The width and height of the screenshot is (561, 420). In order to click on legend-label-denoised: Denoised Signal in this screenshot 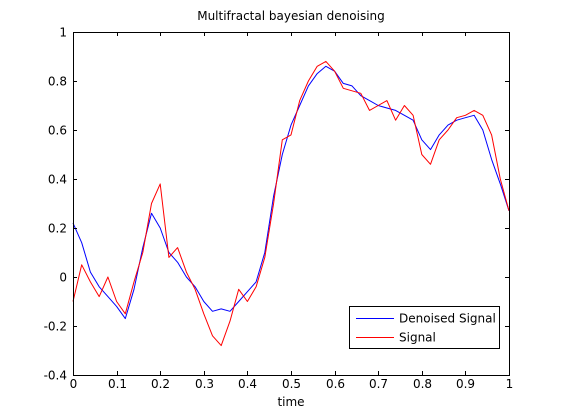, I will do `click(447, 319)`.